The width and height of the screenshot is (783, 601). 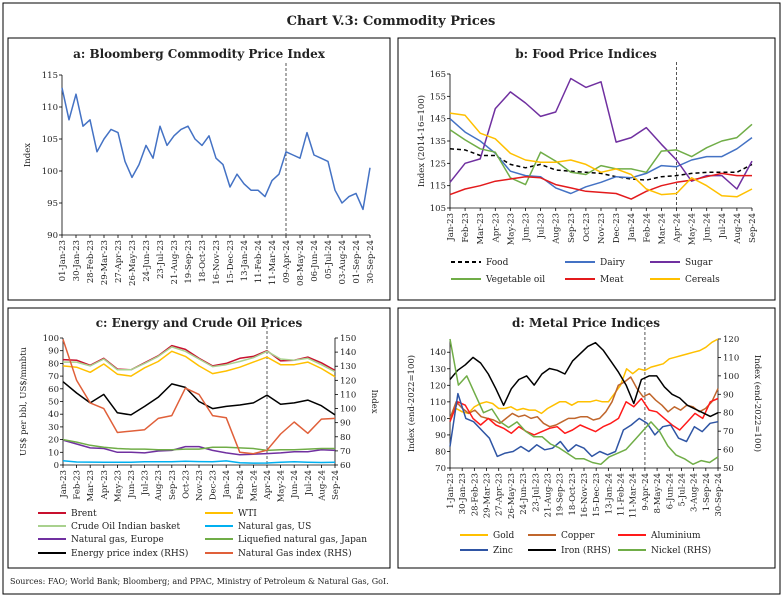 What do you see at coordinates (613, 263) in the screenshot?
I see `legend-label: Dairy` at bounding box center [613, 263].